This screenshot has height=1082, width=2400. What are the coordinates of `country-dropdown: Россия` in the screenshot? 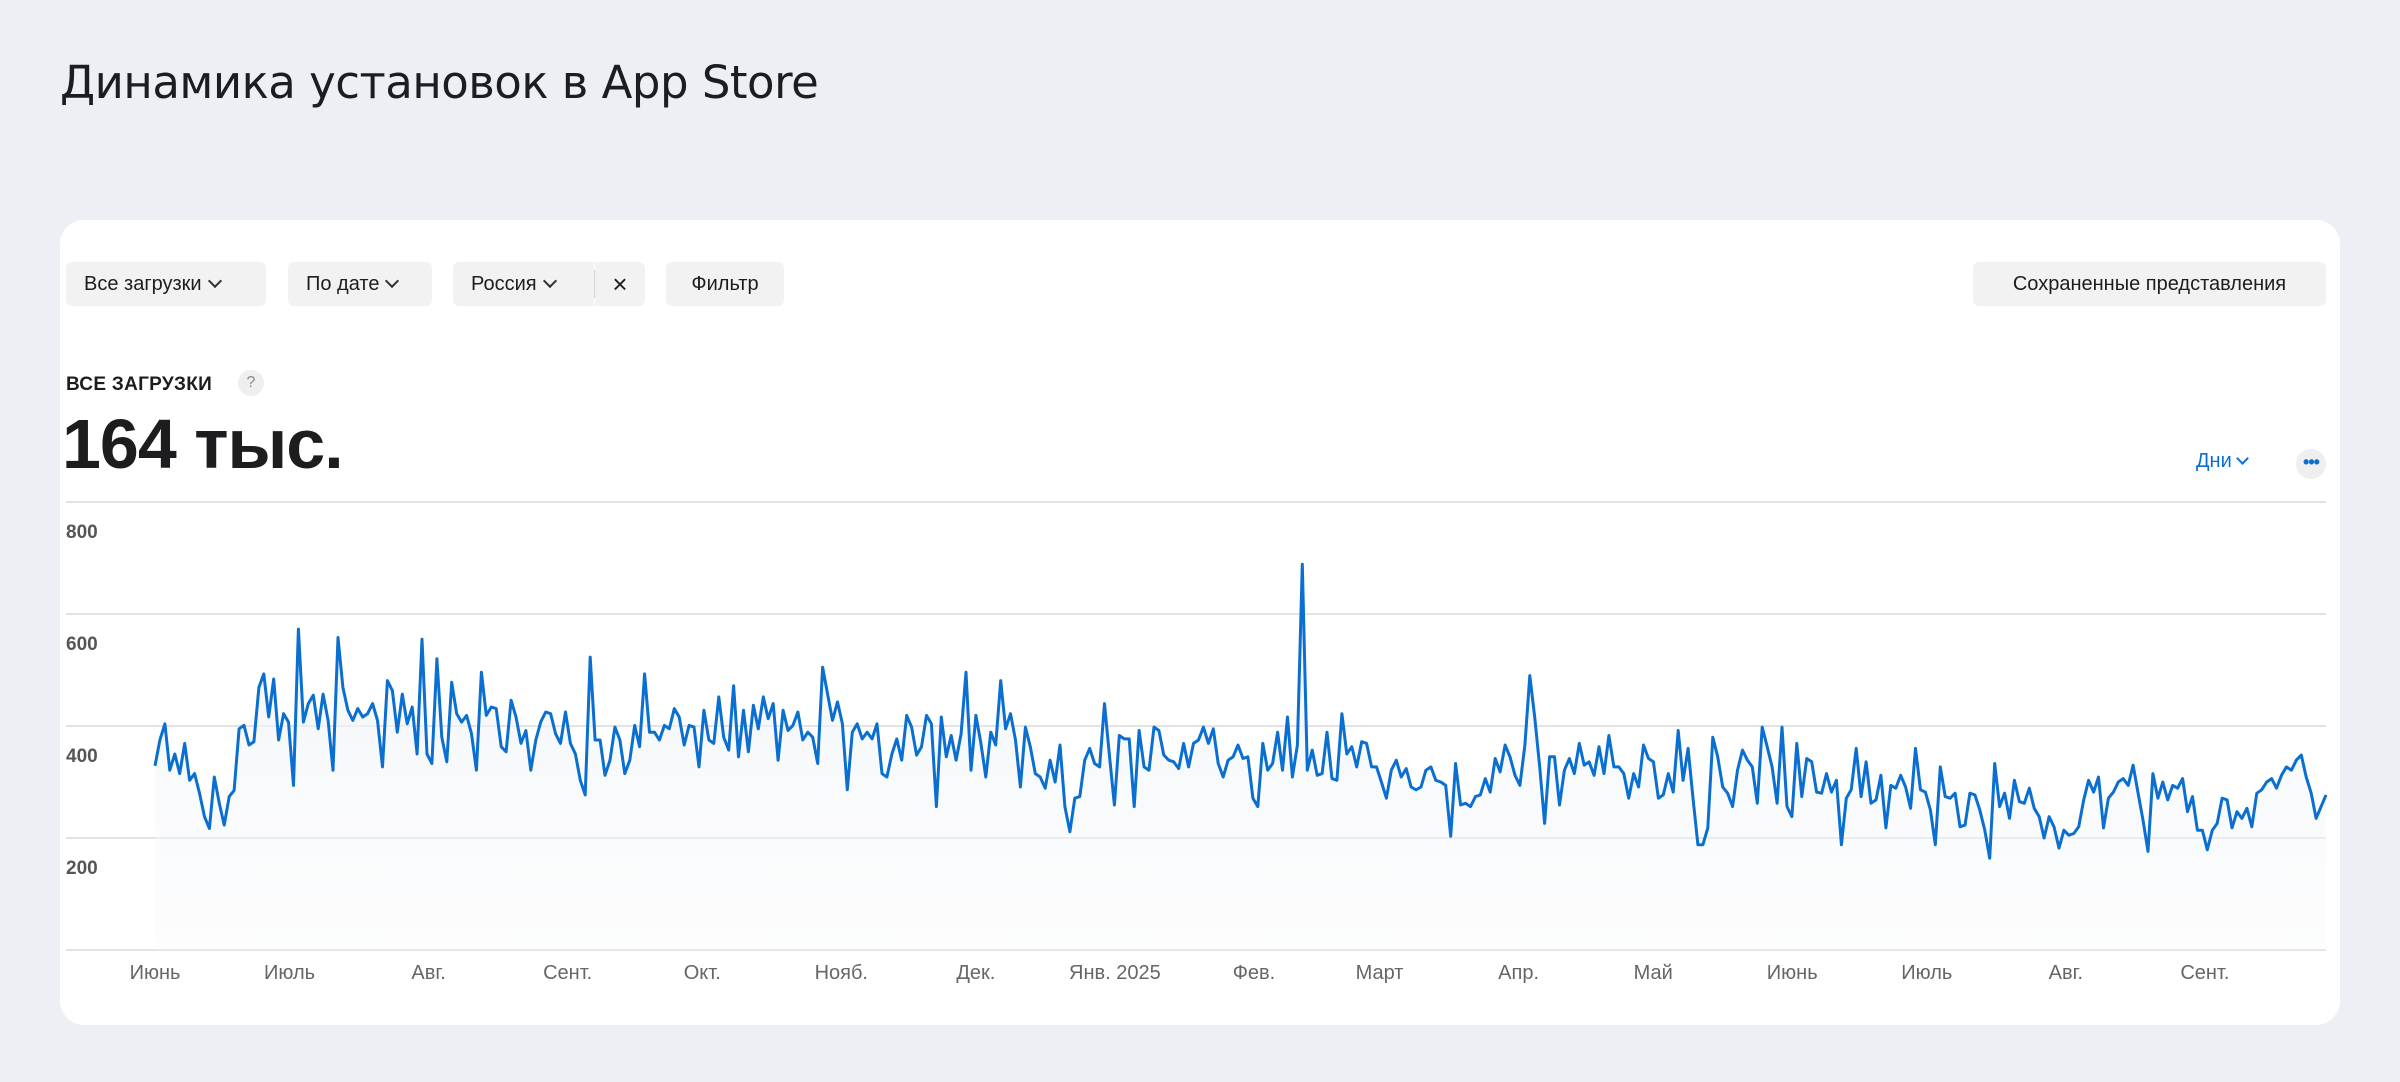 It's located at (523, 284).